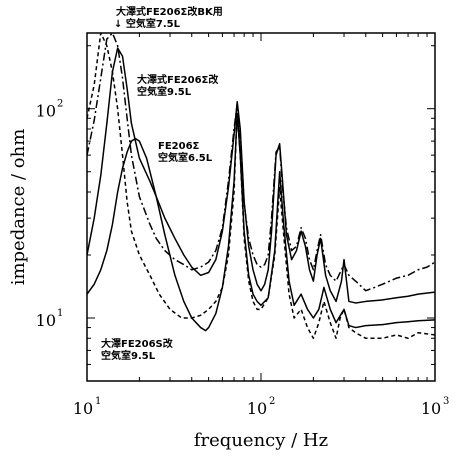  What do you see at coordinates (170, 17) in the screenshot?
I see `annotation-bk-7-5l: 大澤式FE206Σ改BK用 ↓ 空気室7.5L` at bounding box center [170, 17].